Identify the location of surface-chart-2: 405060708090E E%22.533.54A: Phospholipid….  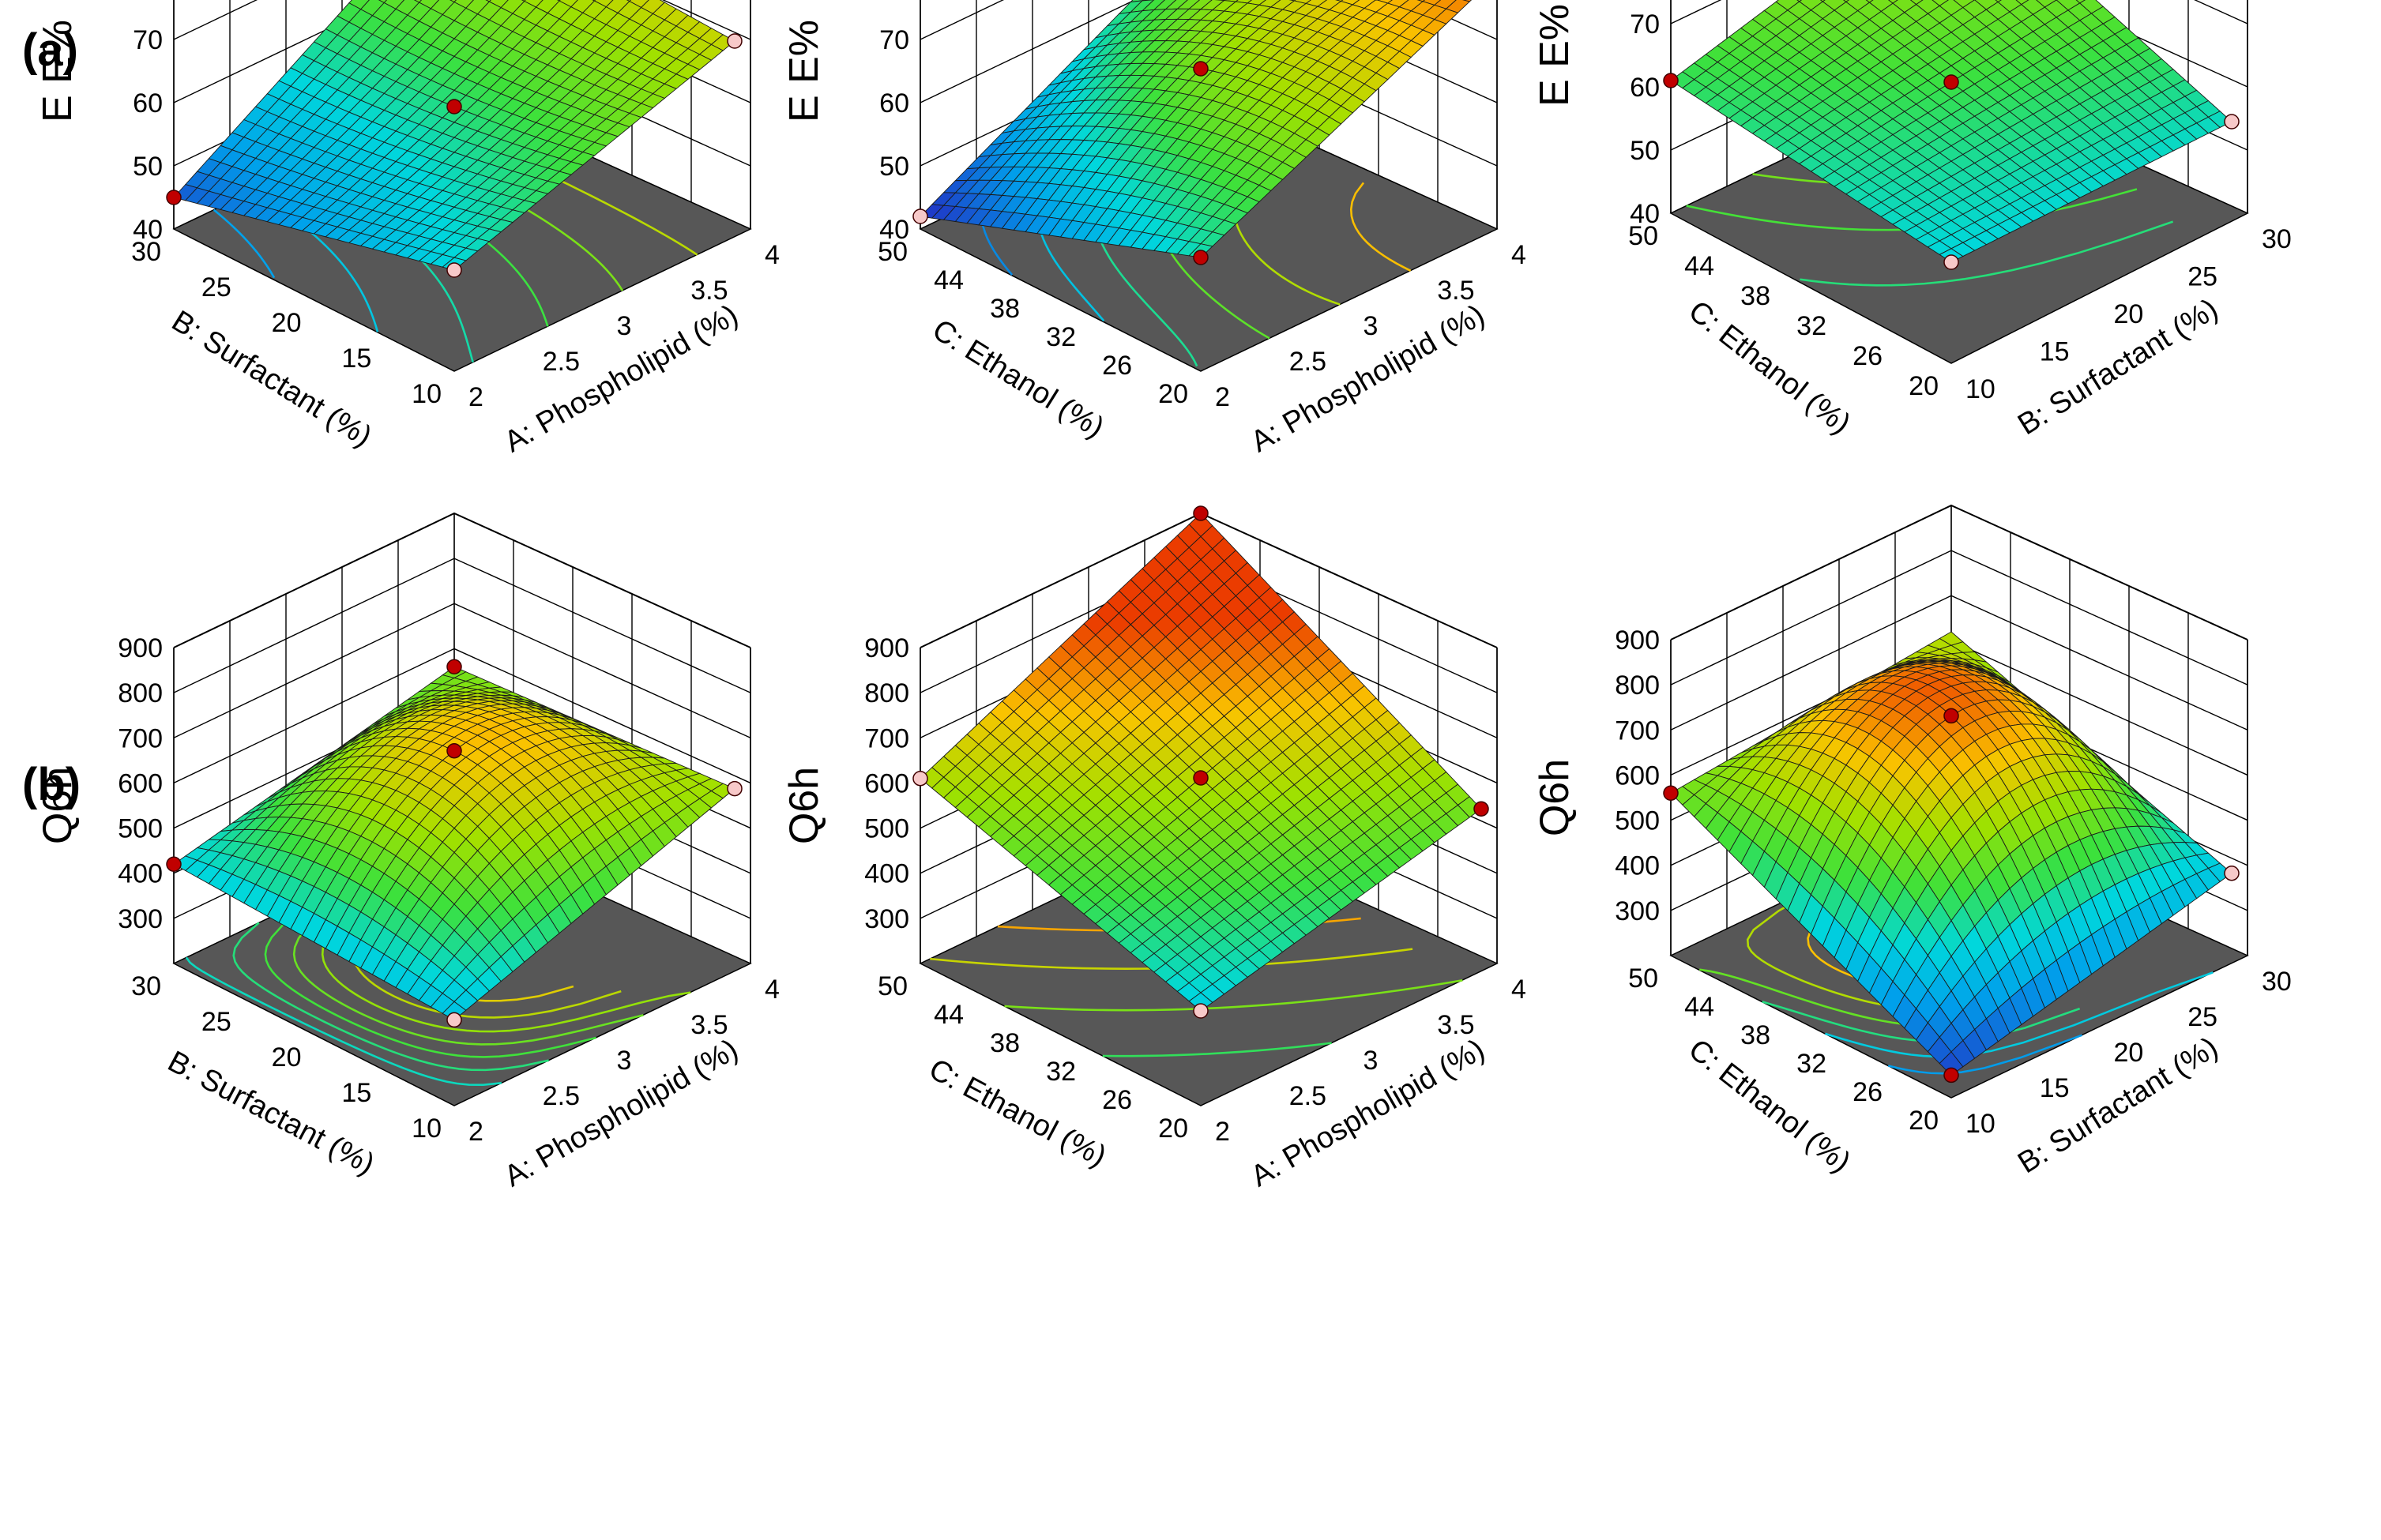
(1153, 229).